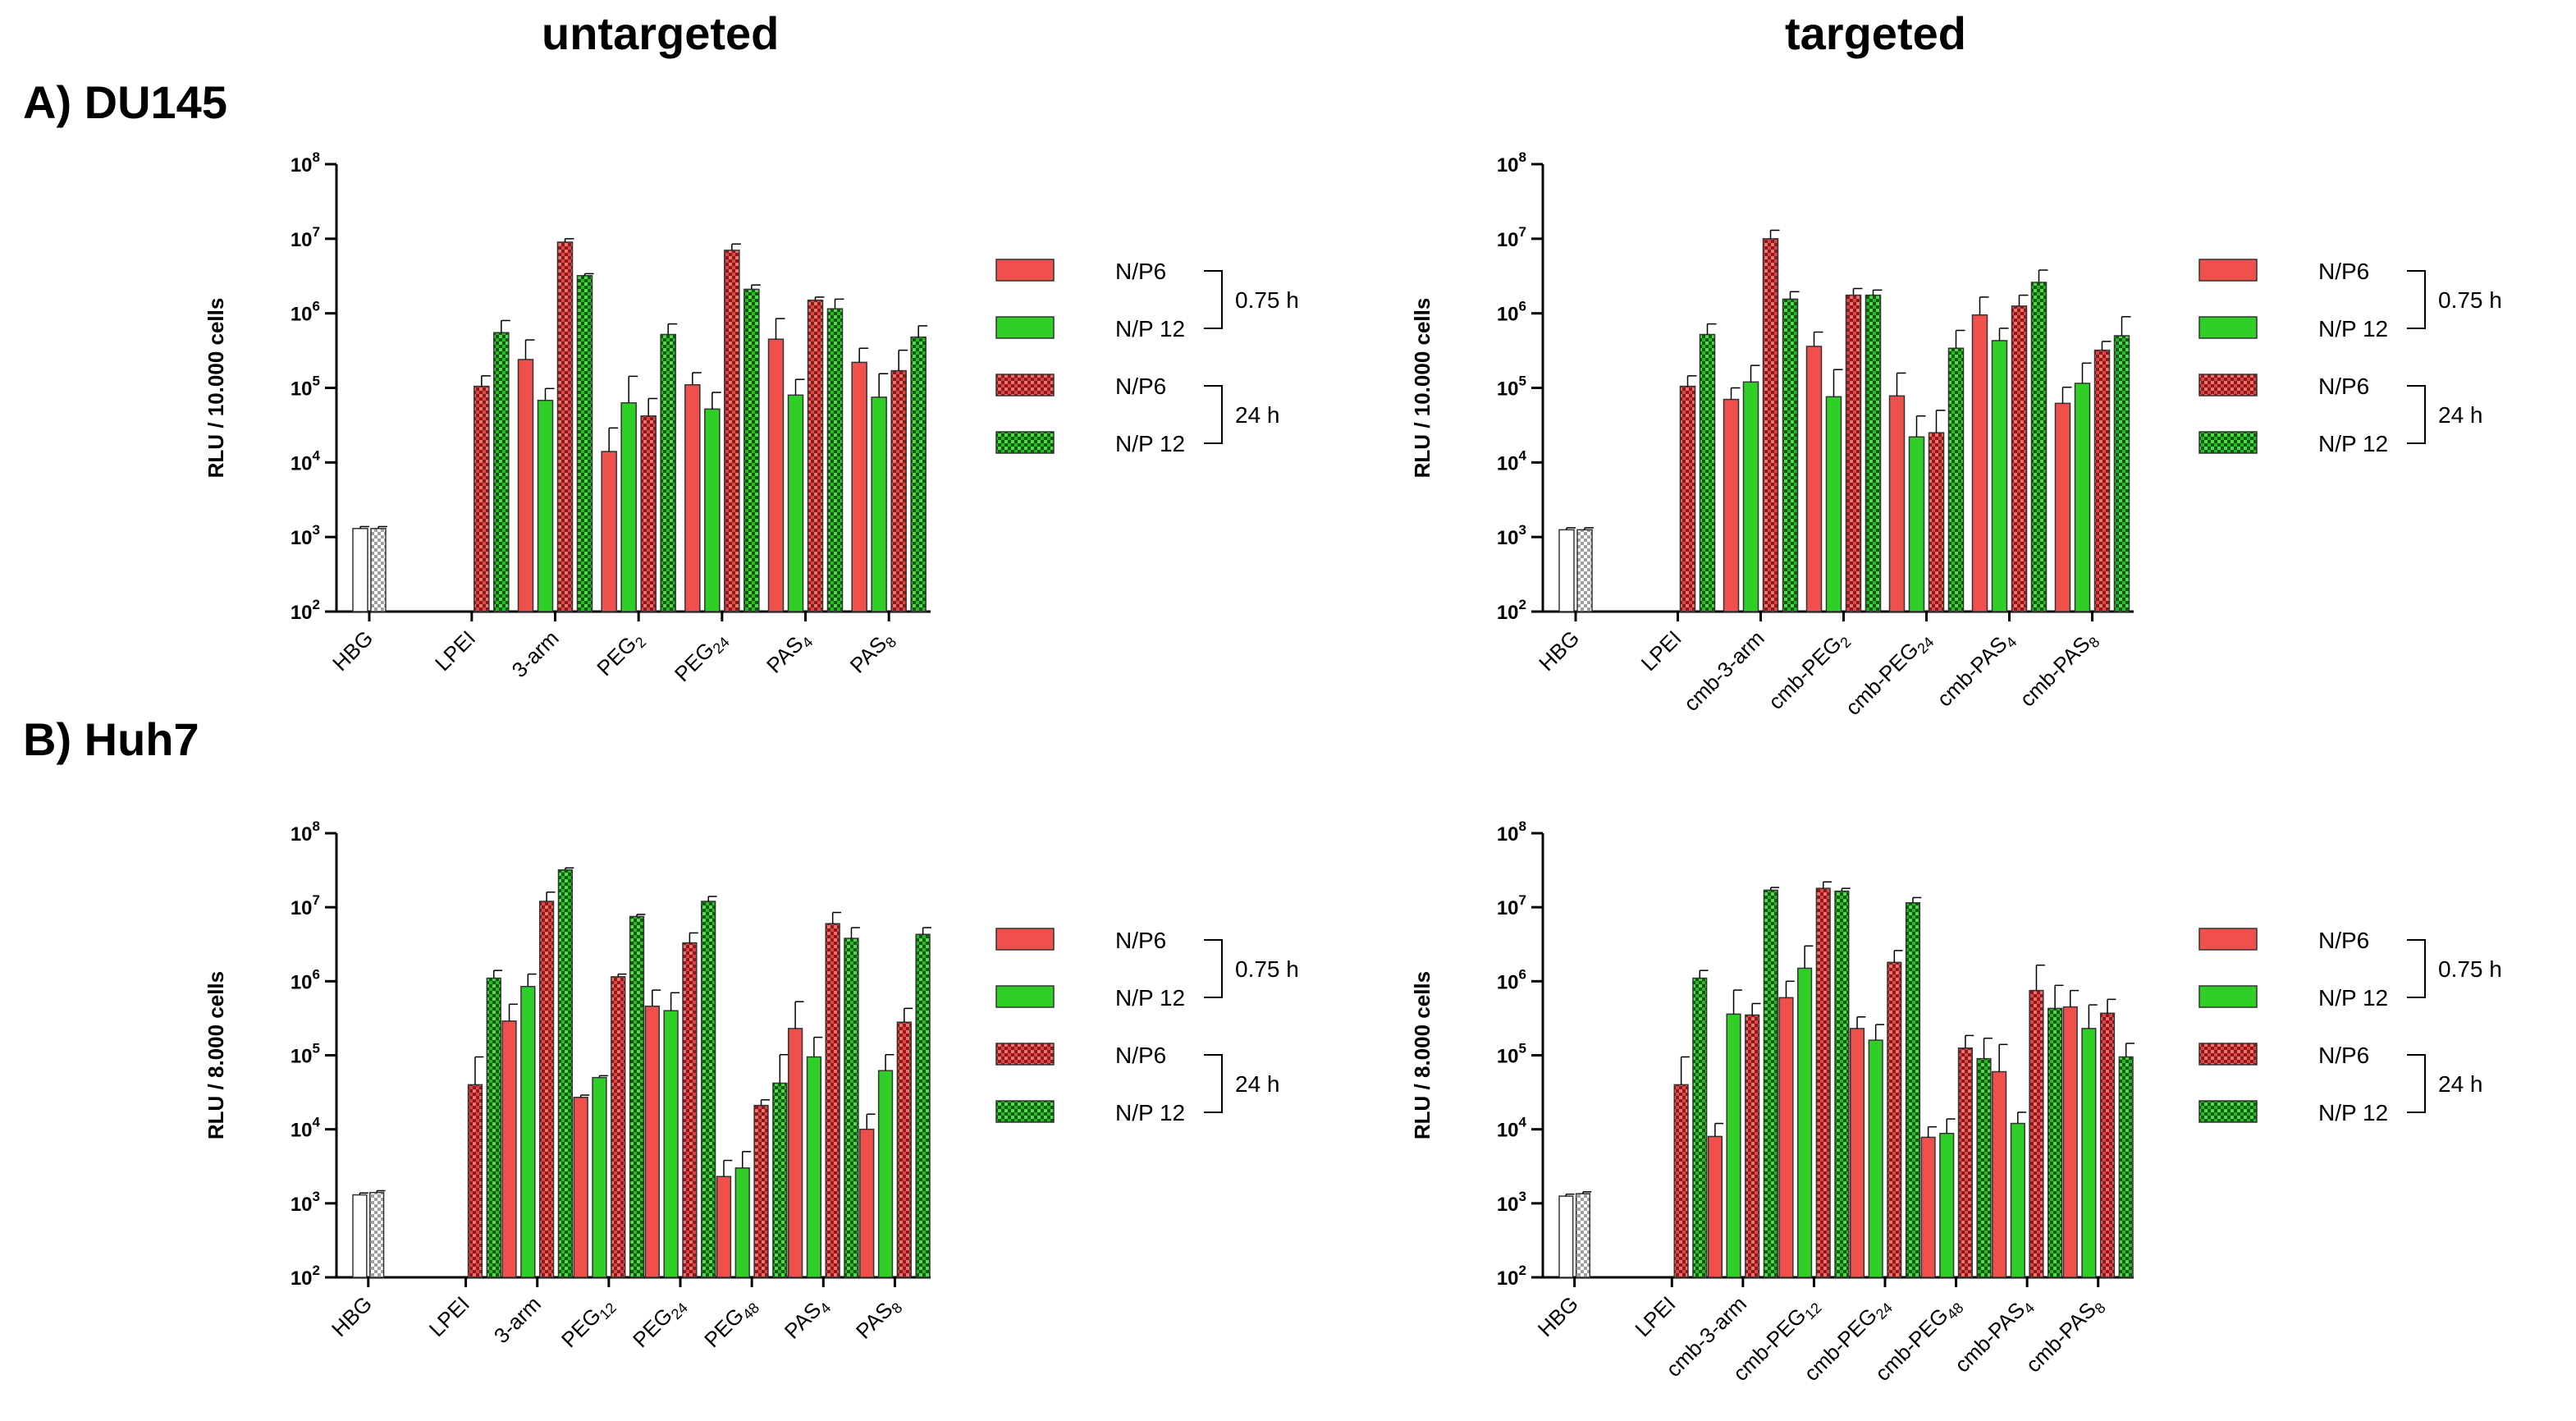 The width and height of the screenshot is (2576, 1421). I want to click on x-tick-label: PEG24, so click(701, 657).